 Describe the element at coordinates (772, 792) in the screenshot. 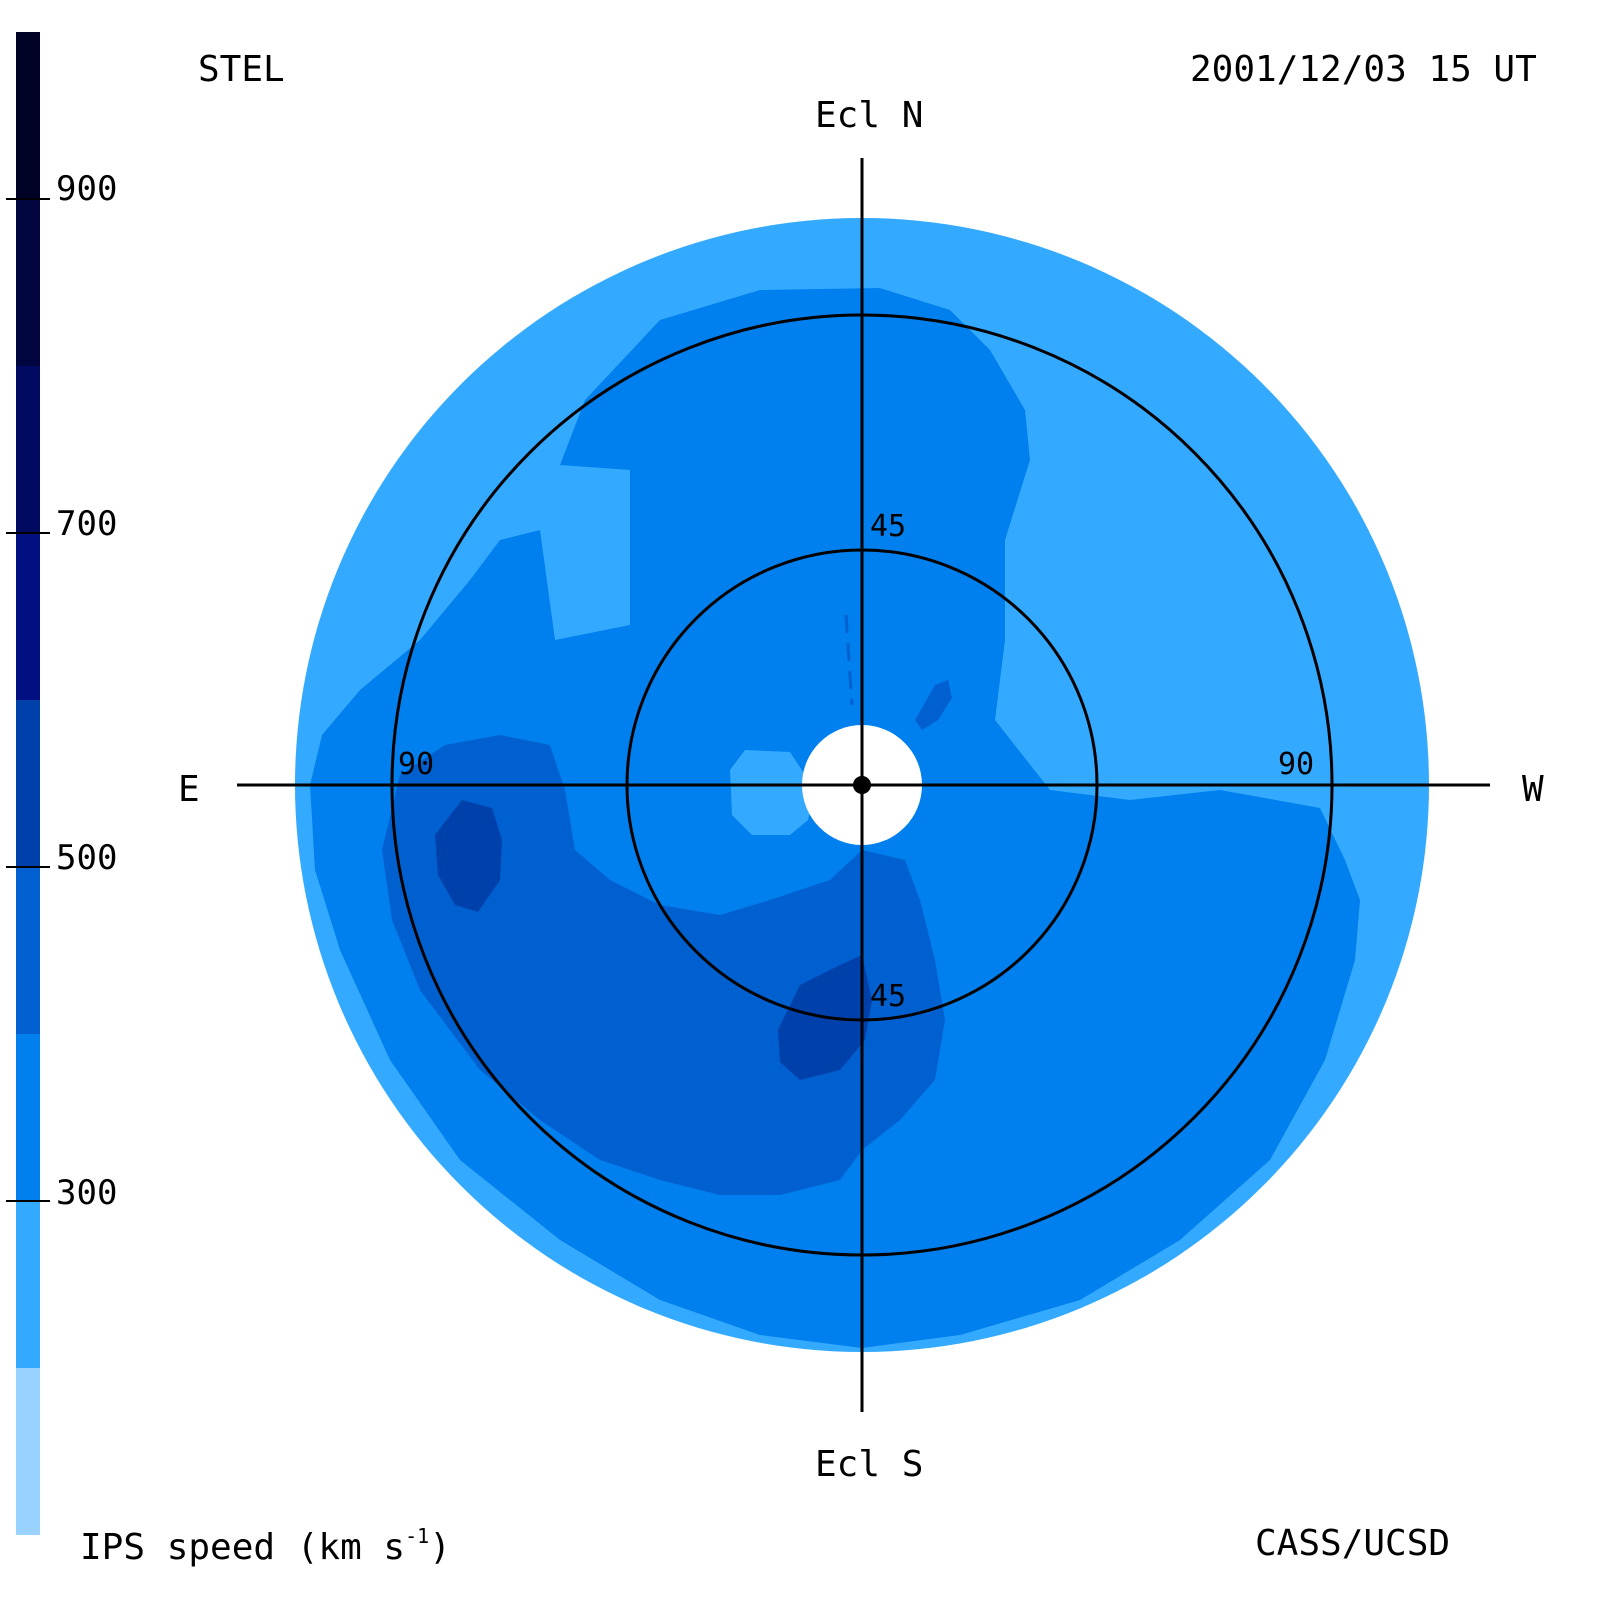

I see `region-light-center` at that location.